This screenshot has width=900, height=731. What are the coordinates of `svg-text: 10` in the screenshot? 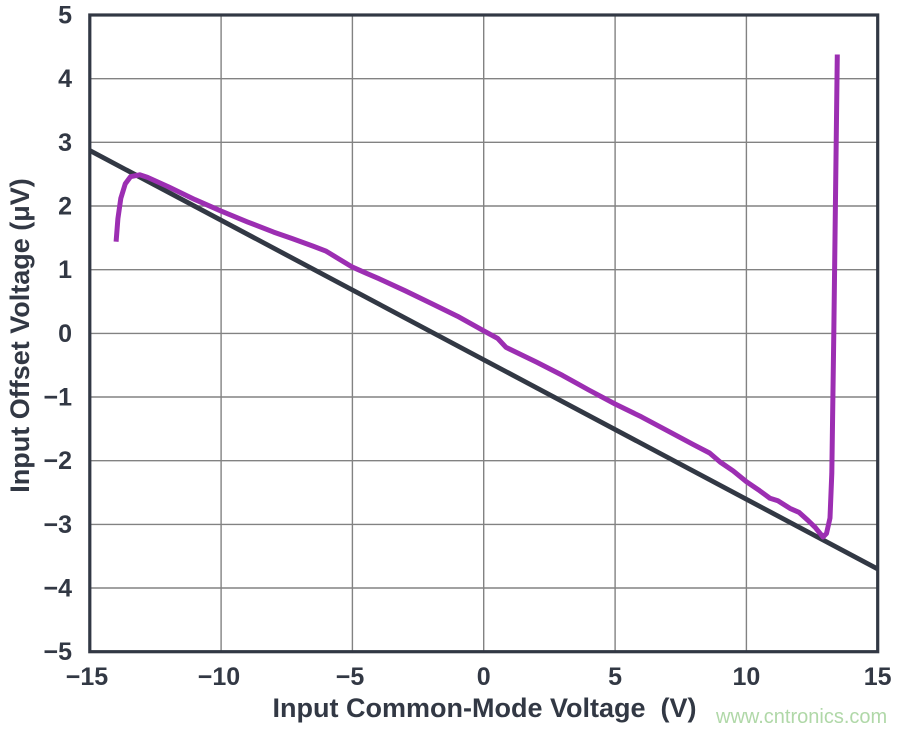 It's located at (746, 677).